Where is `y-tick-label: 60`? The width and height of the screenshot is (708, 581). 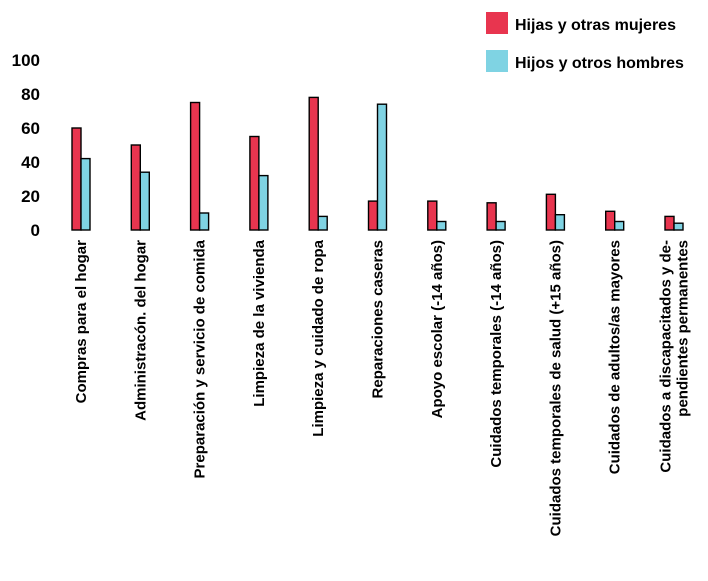
y-tick-label: 60 is located at coordinates (30, 128).